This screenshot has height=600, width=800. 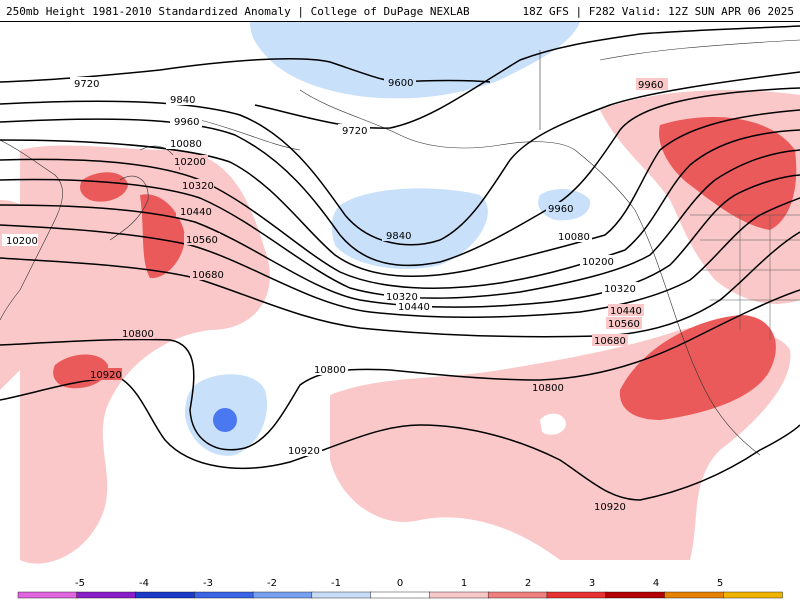 I want to click on strong-negative-anomaly, so click(x=225, y=420).